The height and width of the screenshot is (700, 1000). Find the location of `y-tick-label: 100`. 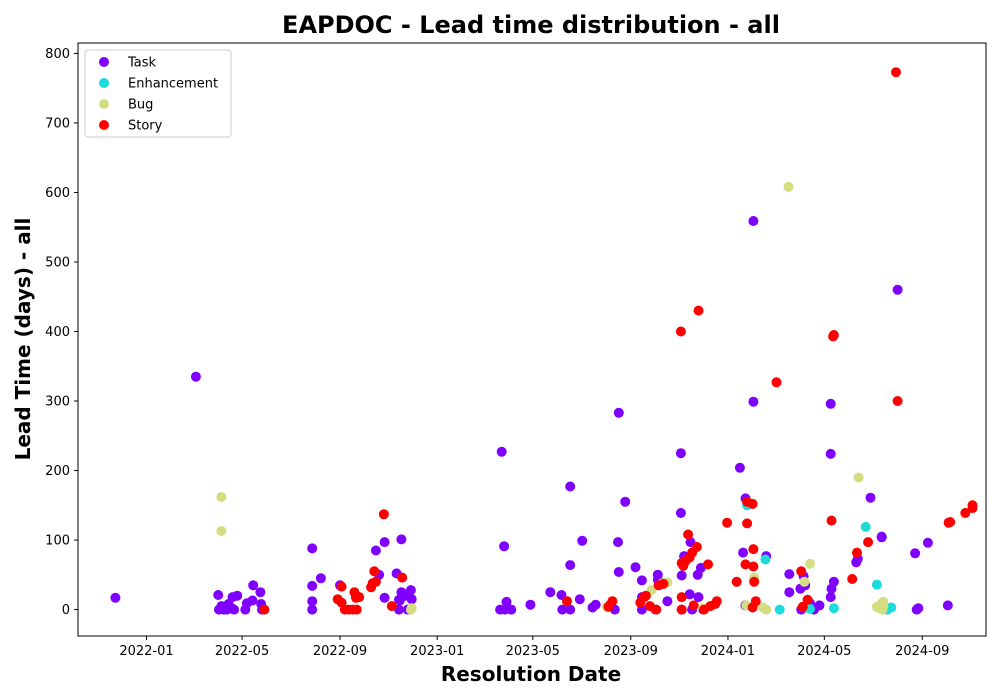

y-tick-label: 100 is located at coordinates (57, 541).